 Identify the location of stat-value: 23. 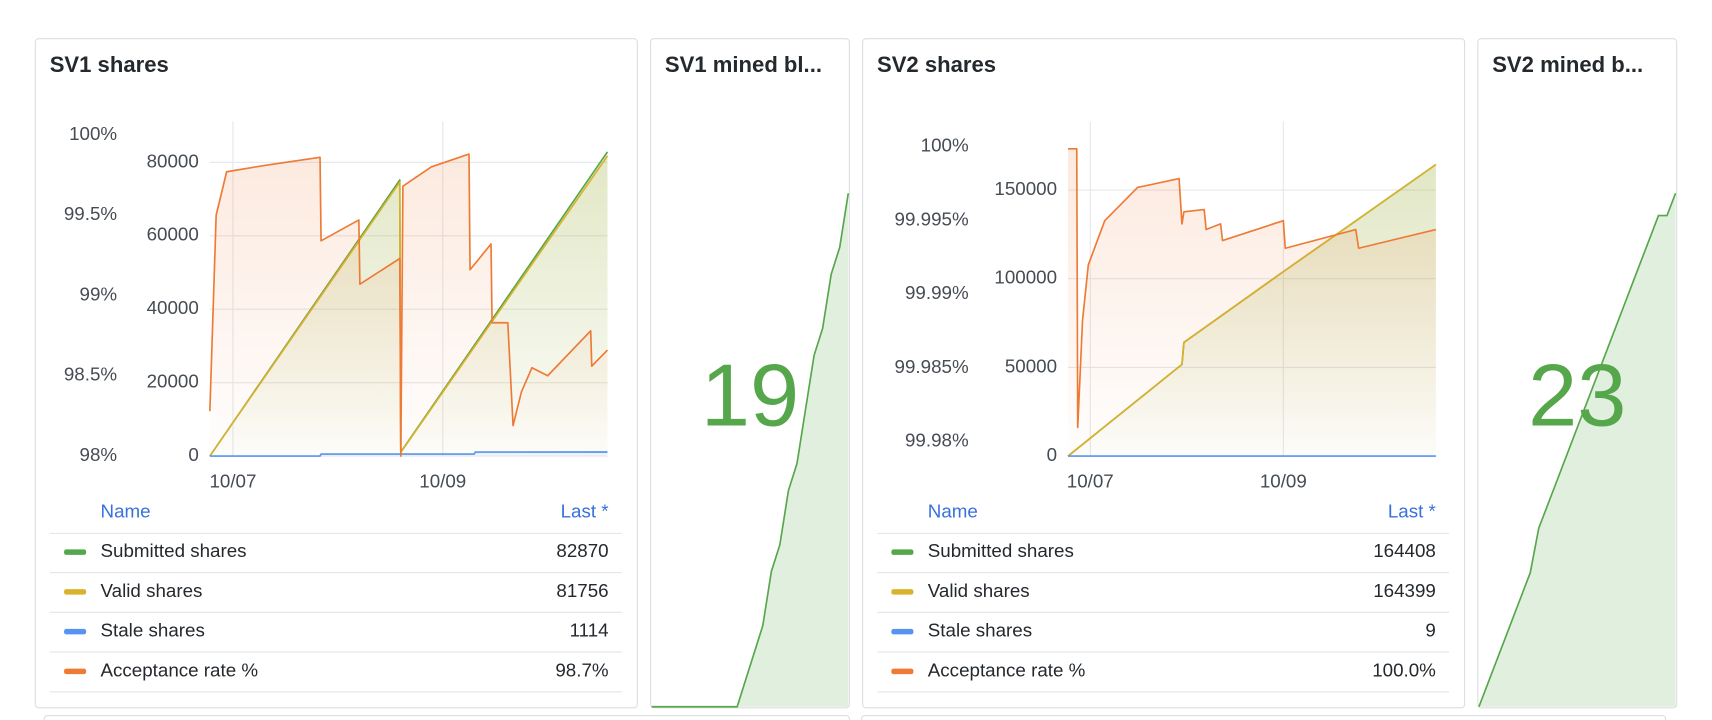
(1577, 394).